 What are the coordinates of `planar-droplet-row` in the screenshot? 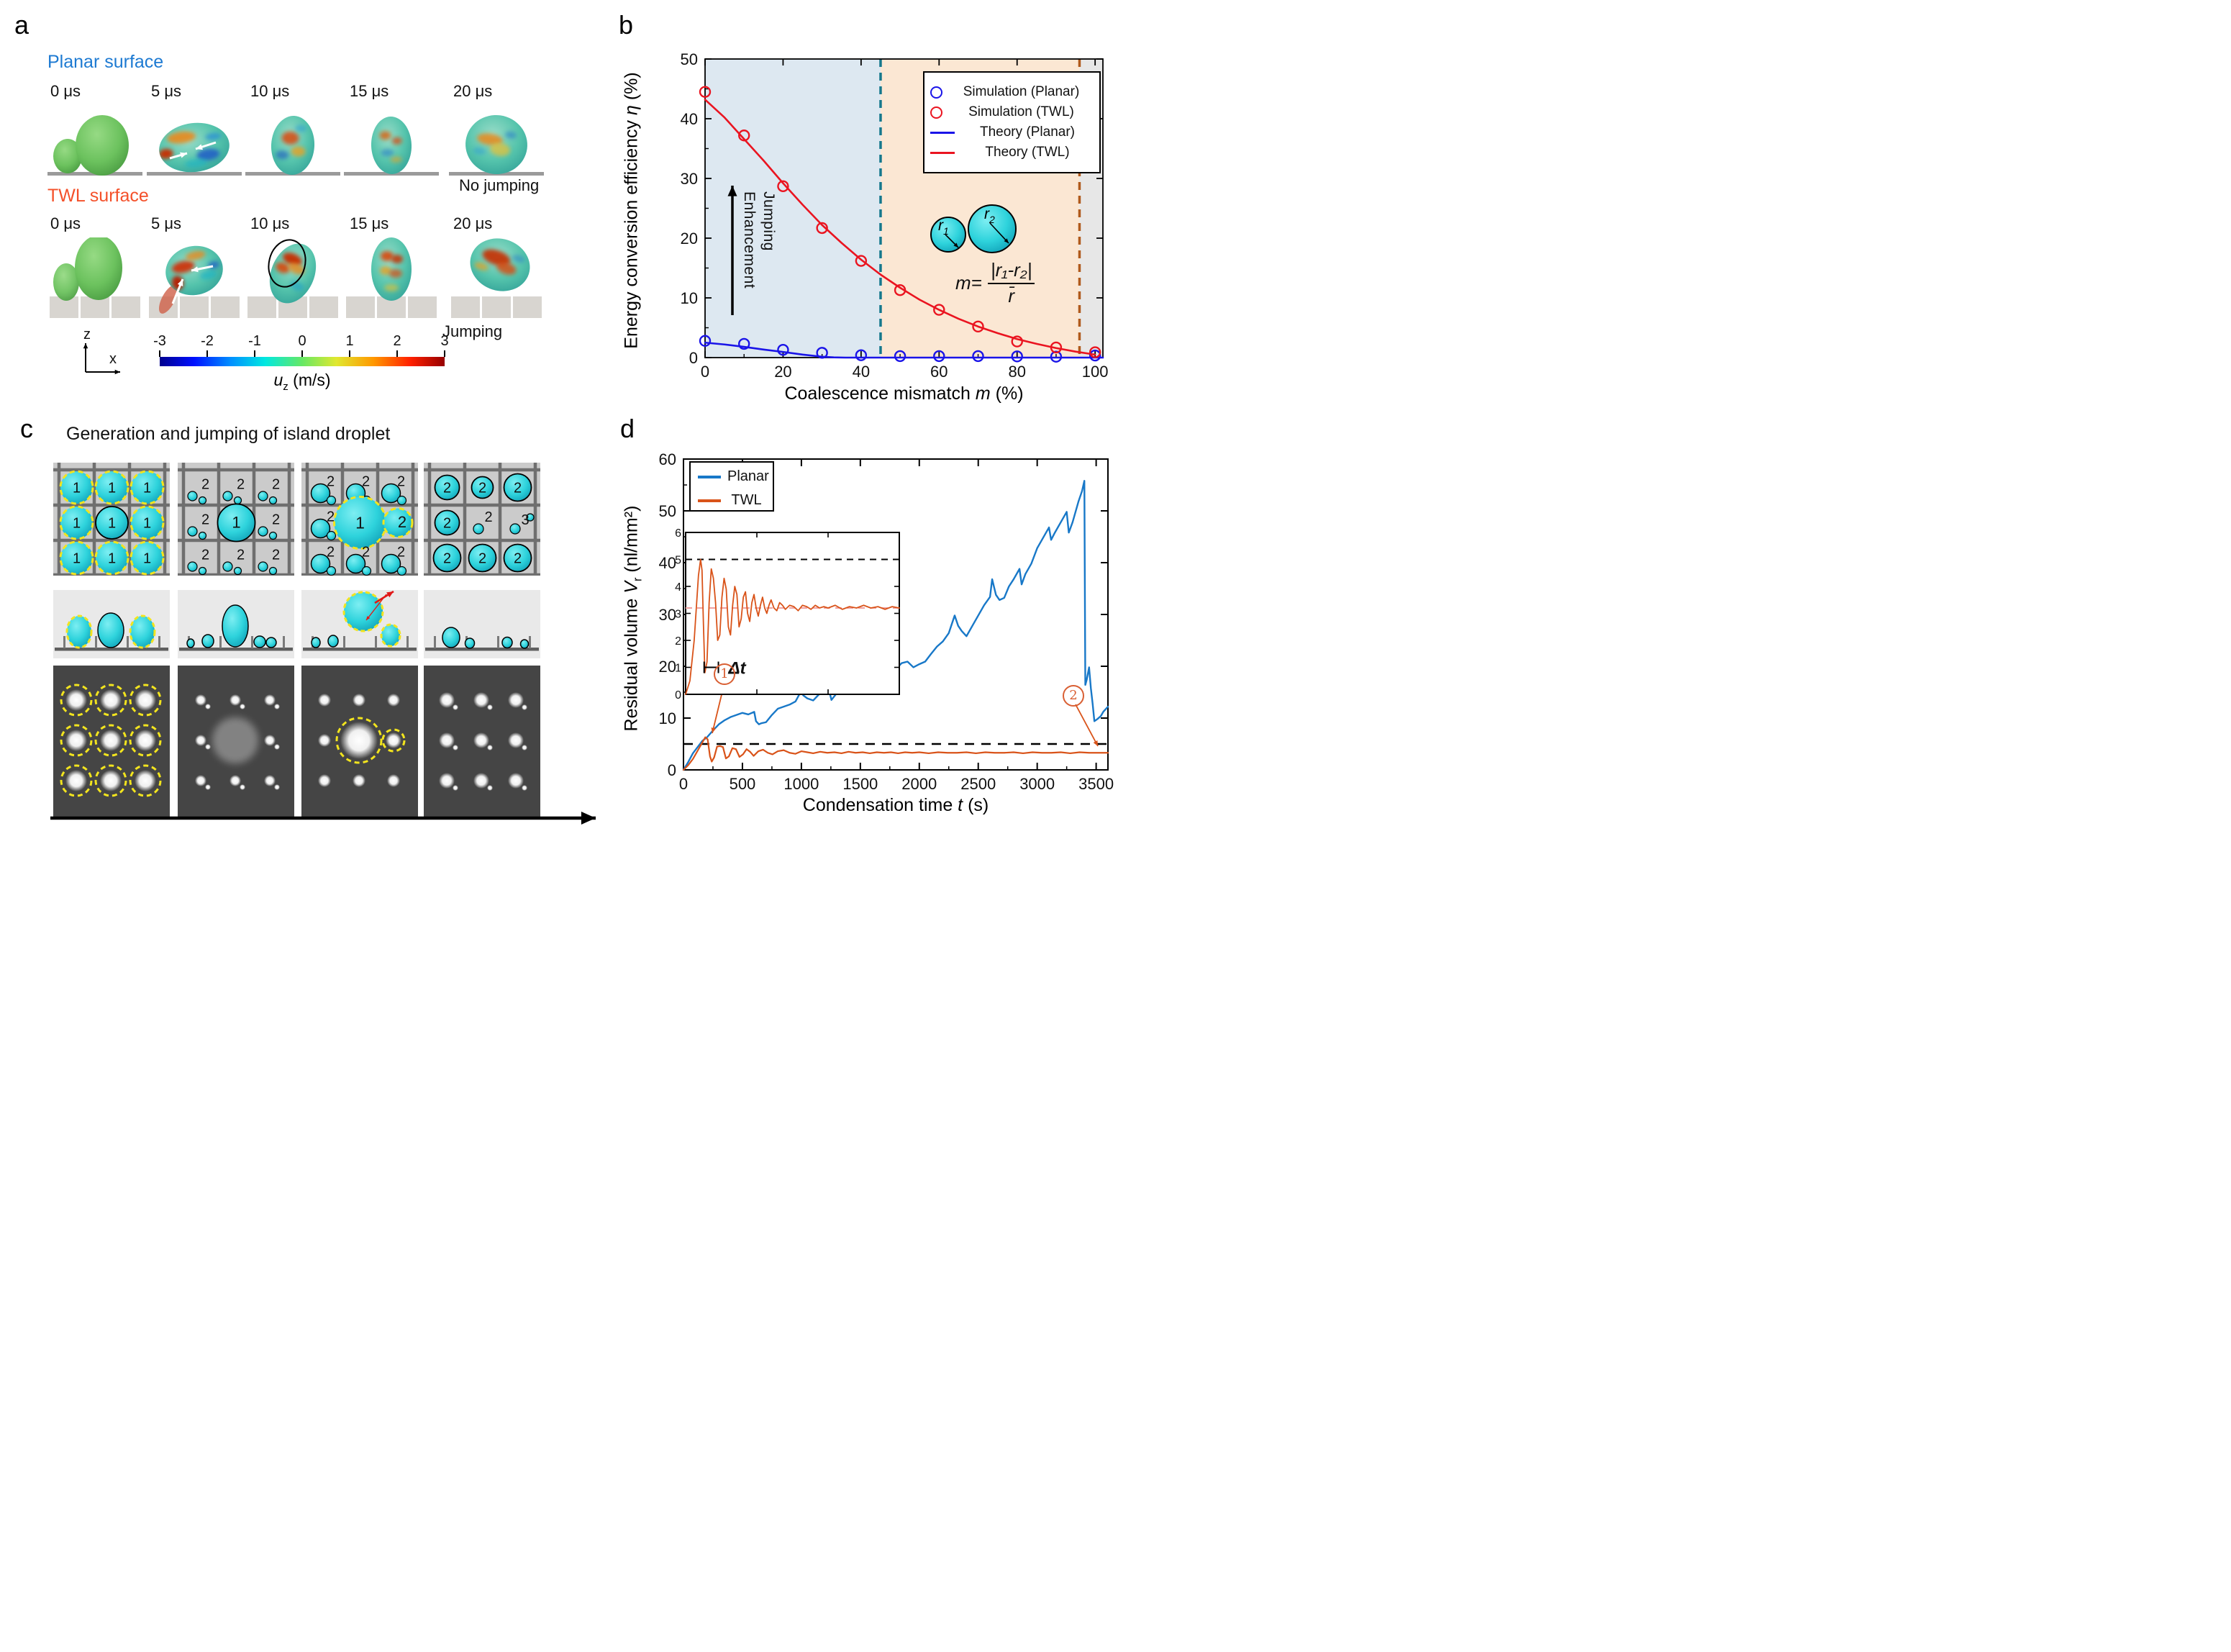 It's located at (295, 145).